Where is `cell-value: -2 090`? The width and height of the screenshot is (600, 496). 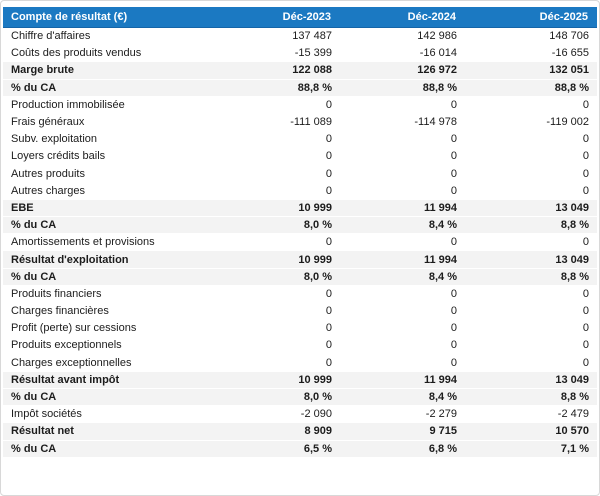 cell-value: -2 090 is located at coordinates (279, 415).